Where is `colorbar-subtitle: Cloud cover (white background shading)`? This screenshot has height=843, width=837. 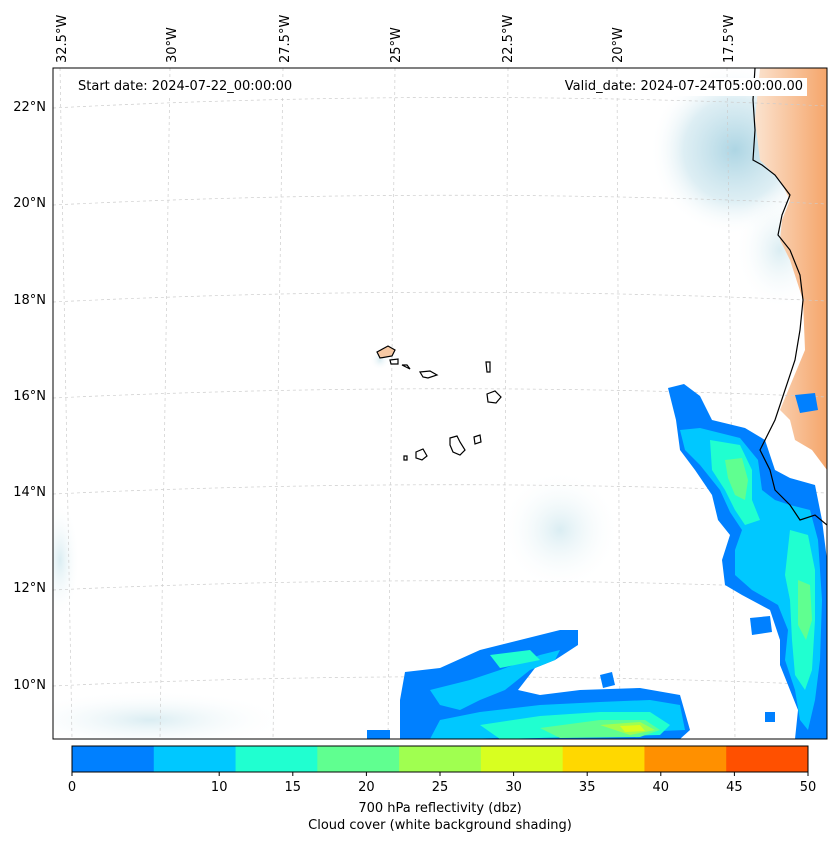
colorbar-subtitle: Cloud cover (white background shading) is located at coordinates (440, 825).